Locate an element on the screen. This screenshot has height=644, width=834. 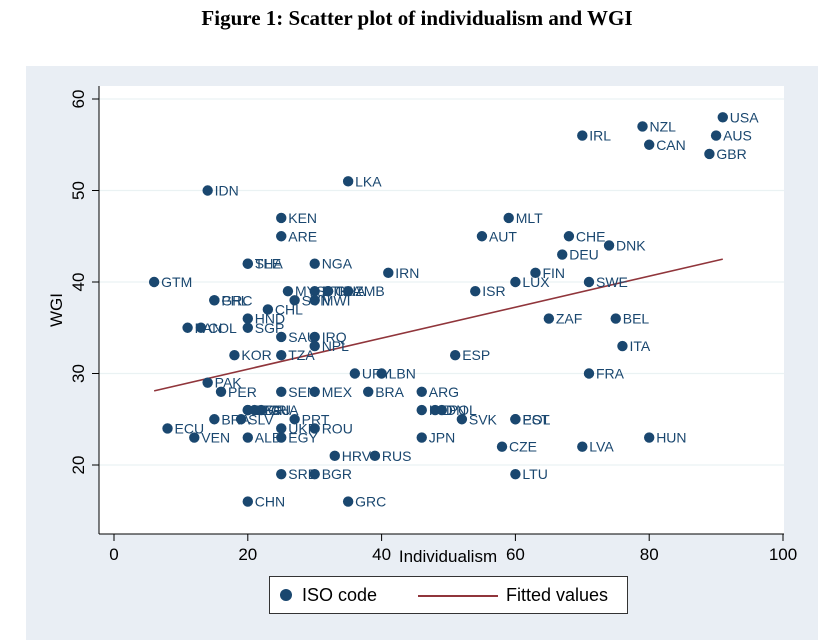
point-label-mwi-32: MWI is located at coordinates (336, 300).